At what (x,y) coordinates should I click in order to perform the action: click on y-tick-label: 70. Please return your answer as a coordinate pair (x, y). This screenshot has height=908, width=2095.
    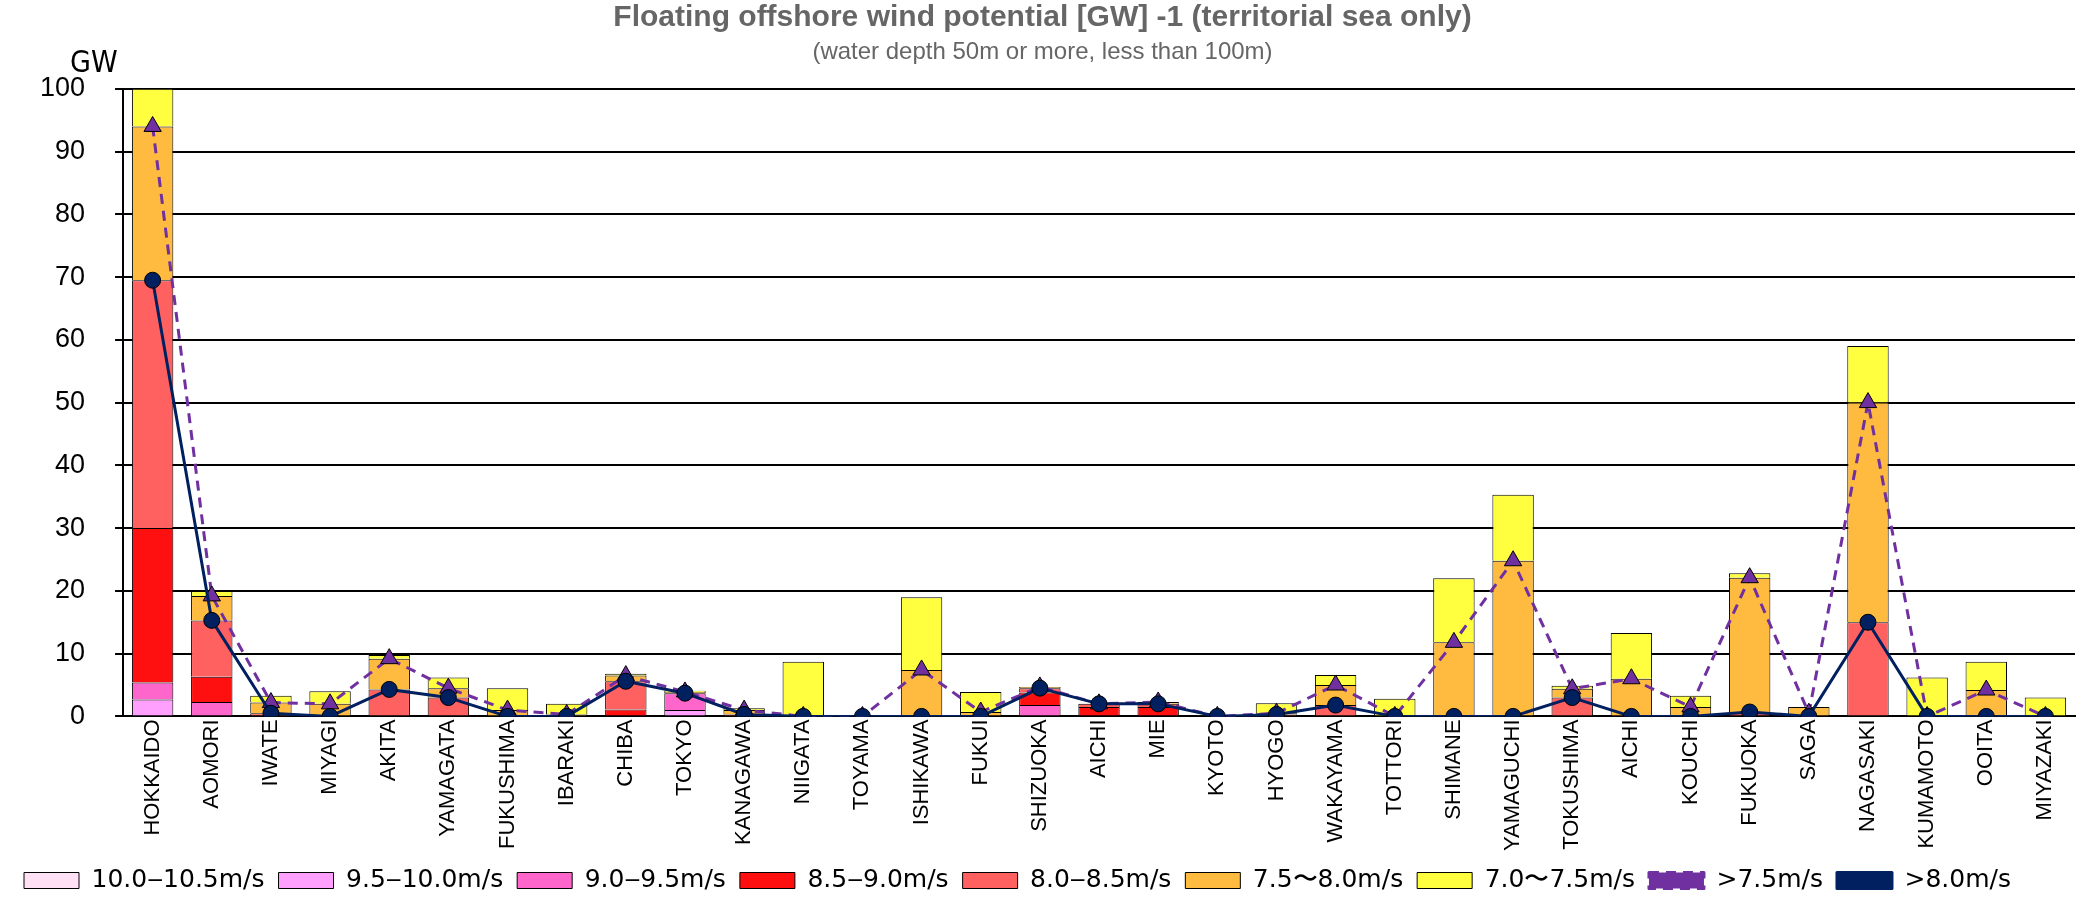
    Looking at the image, I should click on (70, 275).